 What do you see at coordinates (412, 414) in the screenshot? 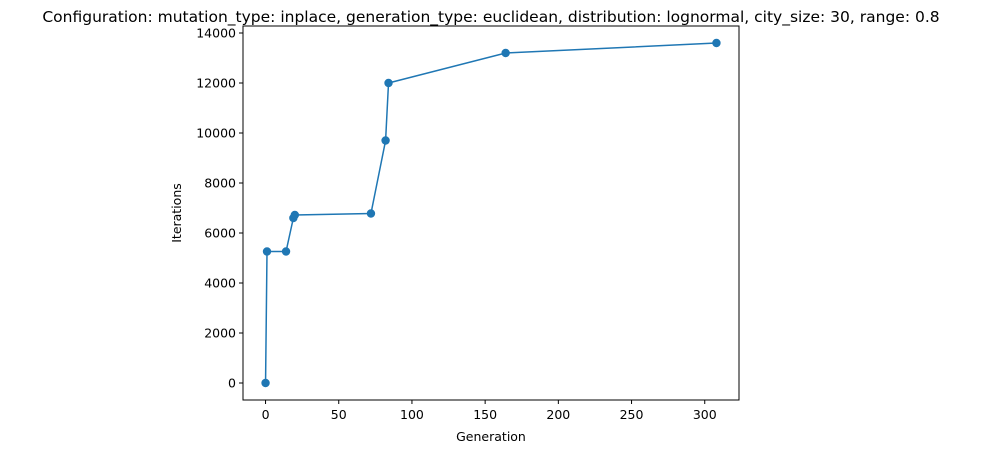
I see `x-tick-label: 100` at bounding box center [412, 414].